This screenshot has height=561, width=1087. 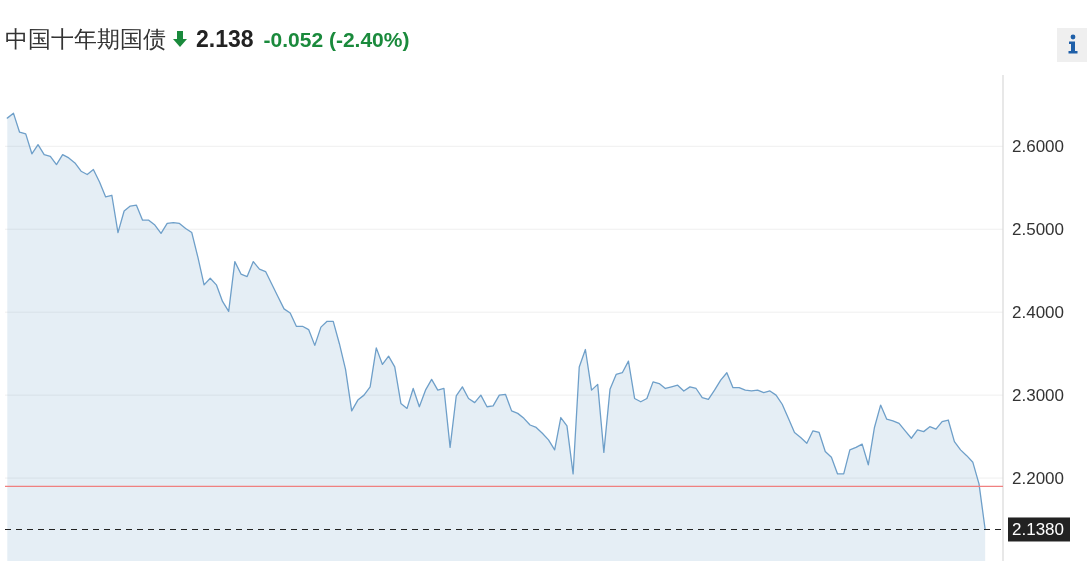 I want to click on title: 中国十年期国债, so click(x=85, y=39).